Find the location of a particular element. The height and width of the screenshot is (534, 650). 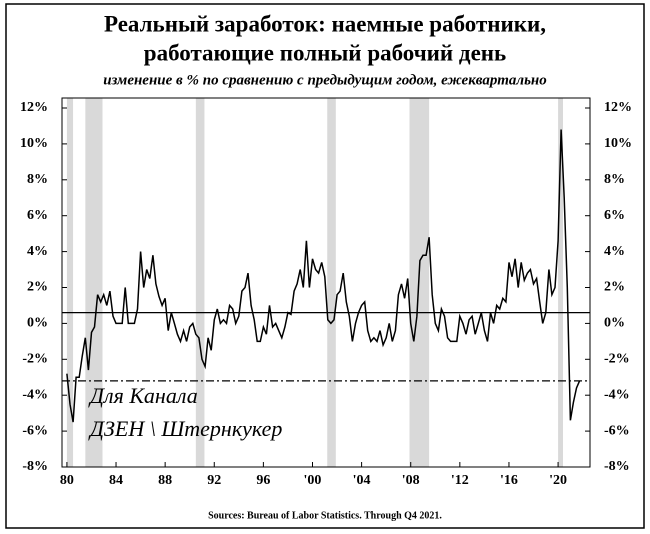

y2-tick-label: 8% is located at coordinates (614, 179).